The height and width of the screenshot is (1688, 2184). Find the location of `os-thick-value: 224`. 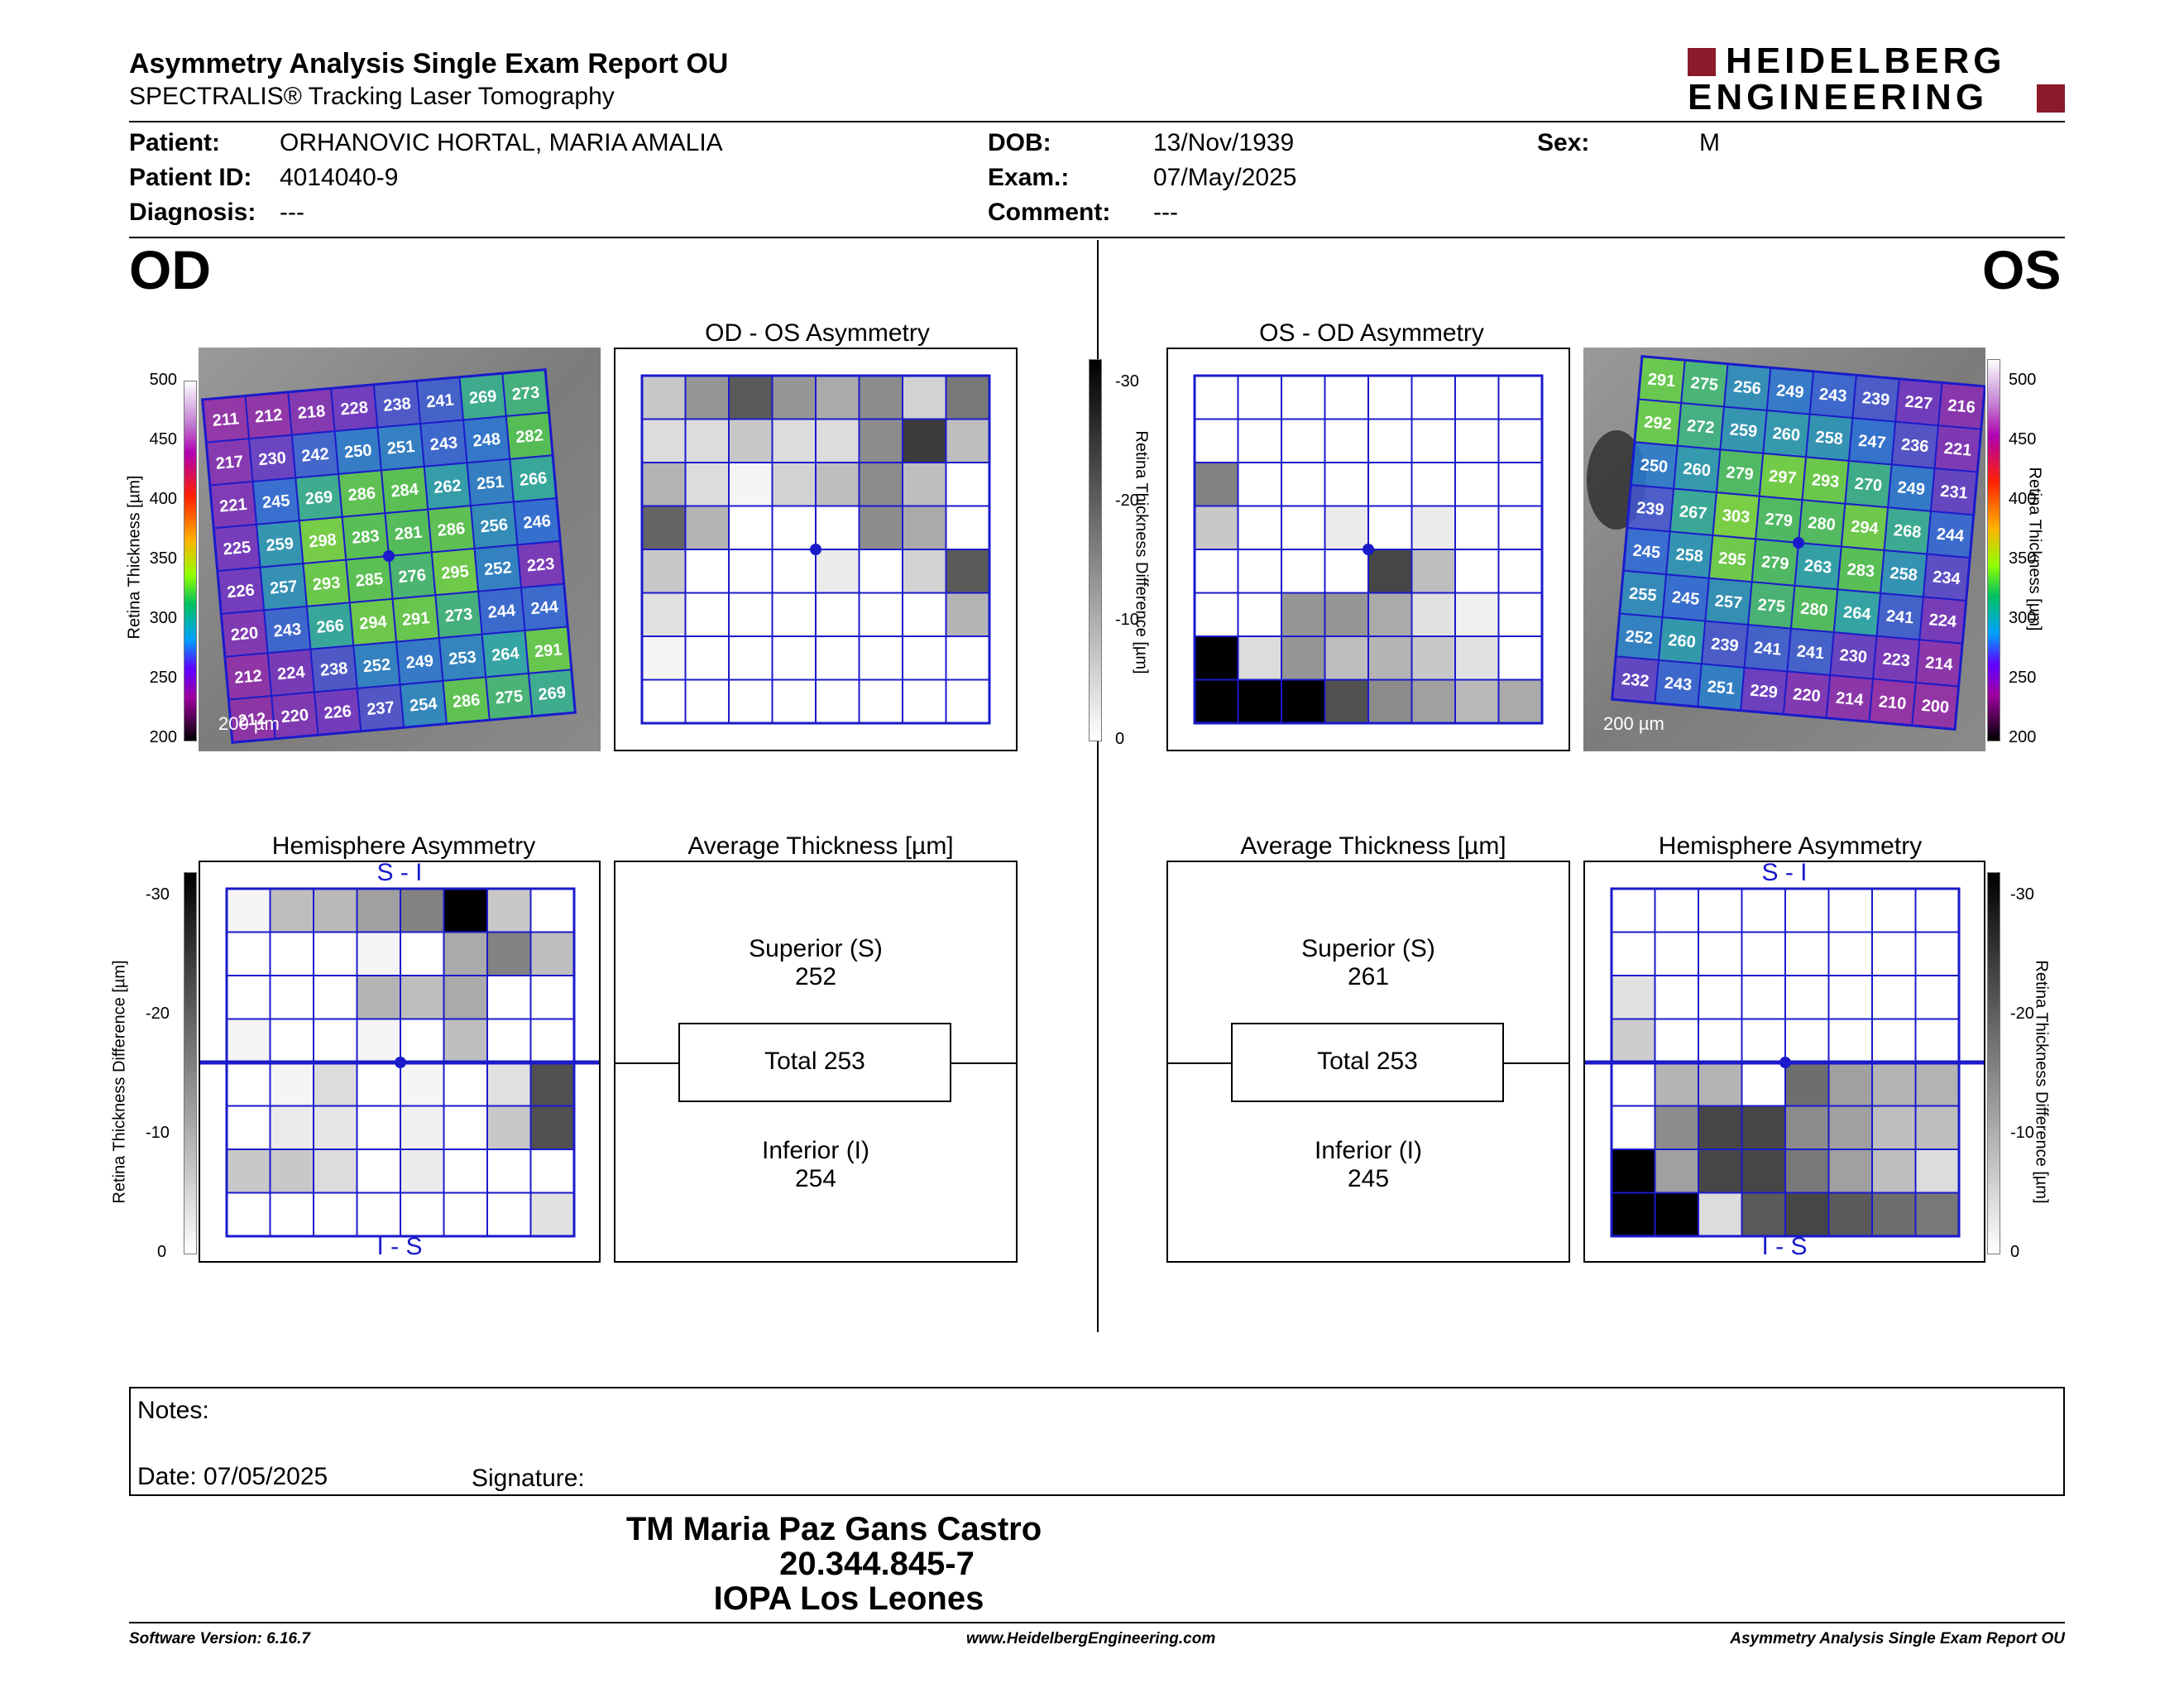

os-thick-value: 224 is located at coordinates (1943, 621).